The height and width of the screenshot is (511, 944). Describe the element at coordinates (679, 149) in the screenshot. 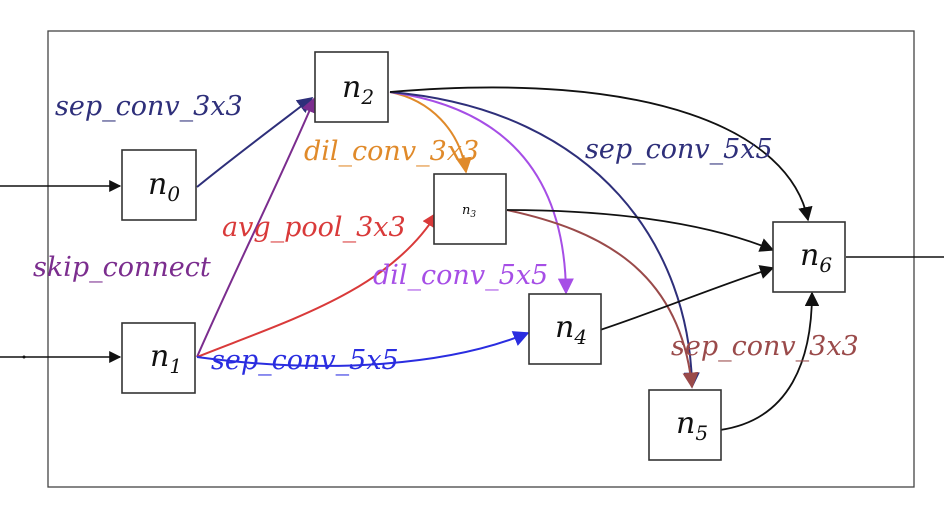

I see `edge-label-n2-n5: sep_conv_5x5` at that location.